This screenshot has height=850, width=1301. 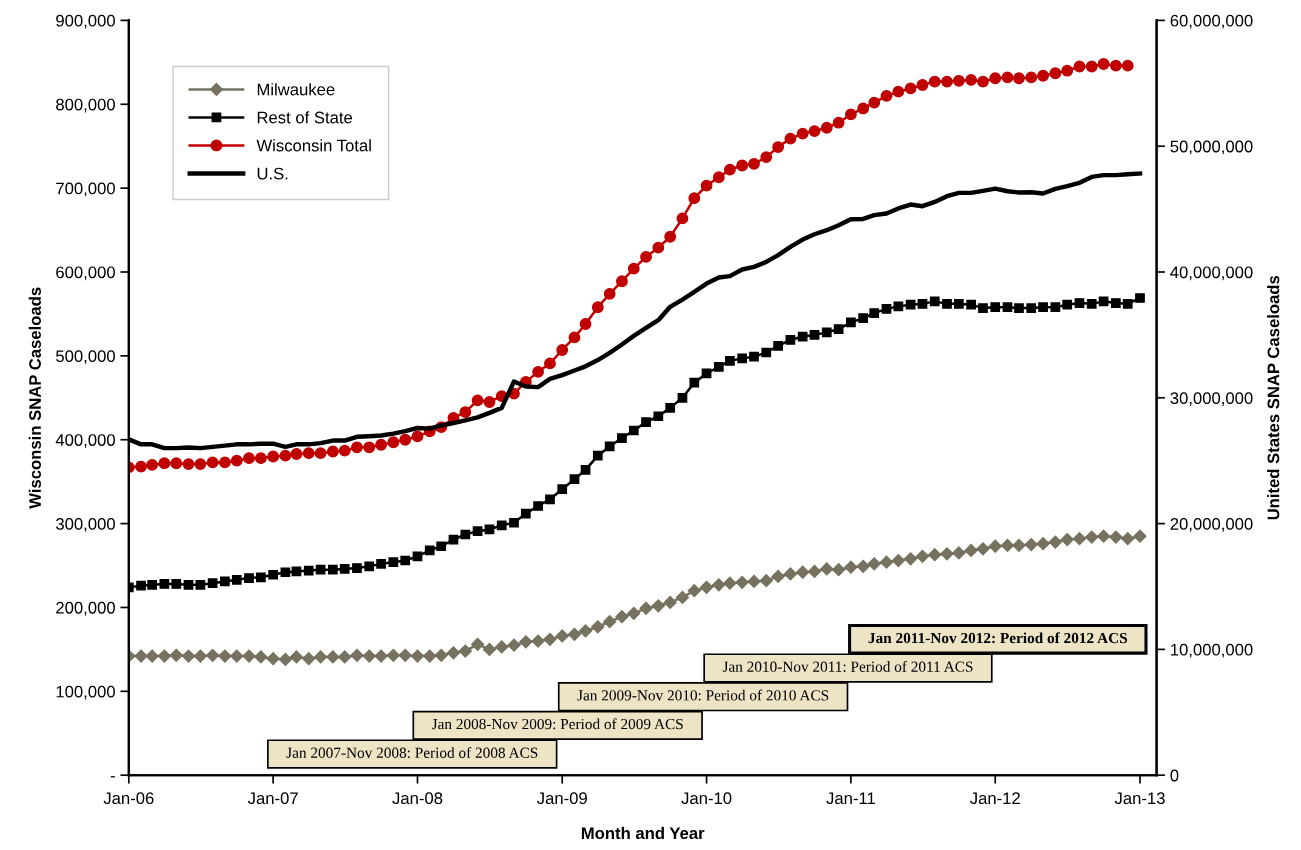 What do you see at coordinates (847, 666) in the screenshot?
I see `annotation: Jan 2010-Nov 2011: Period of 2011 ACS` at bounding box center [847, 666].